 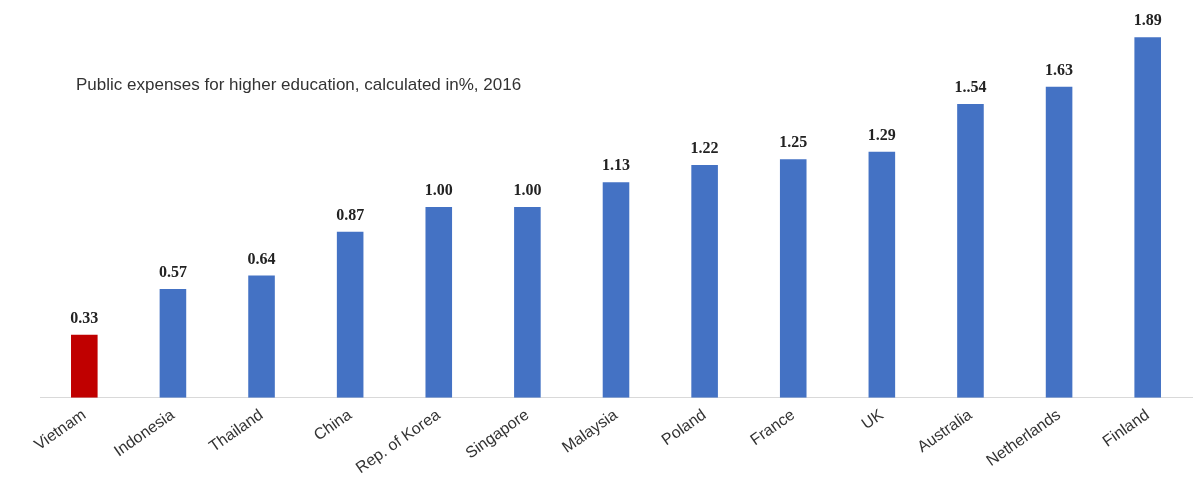 I want to click on data-label: 0.33, so click(x=84, y=317).